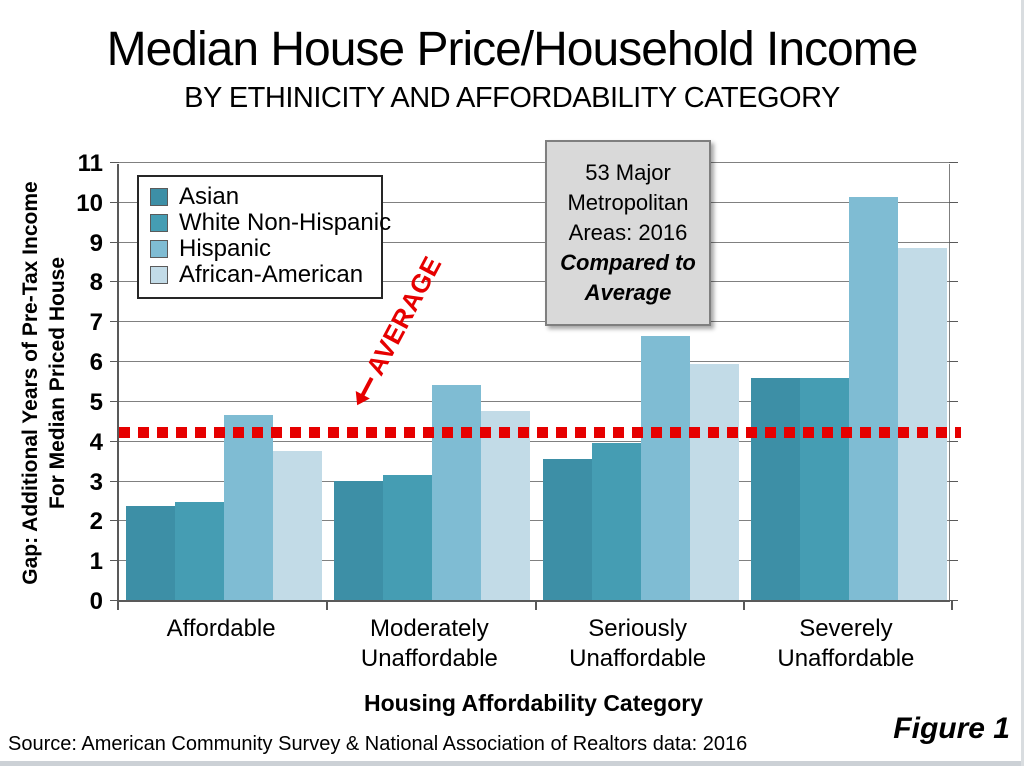 The image size is (1024, 766). What do you see at coordinates (271, 274) in the screenshot?
I see `legend-label: African-American` at bounding box center [271, 274].